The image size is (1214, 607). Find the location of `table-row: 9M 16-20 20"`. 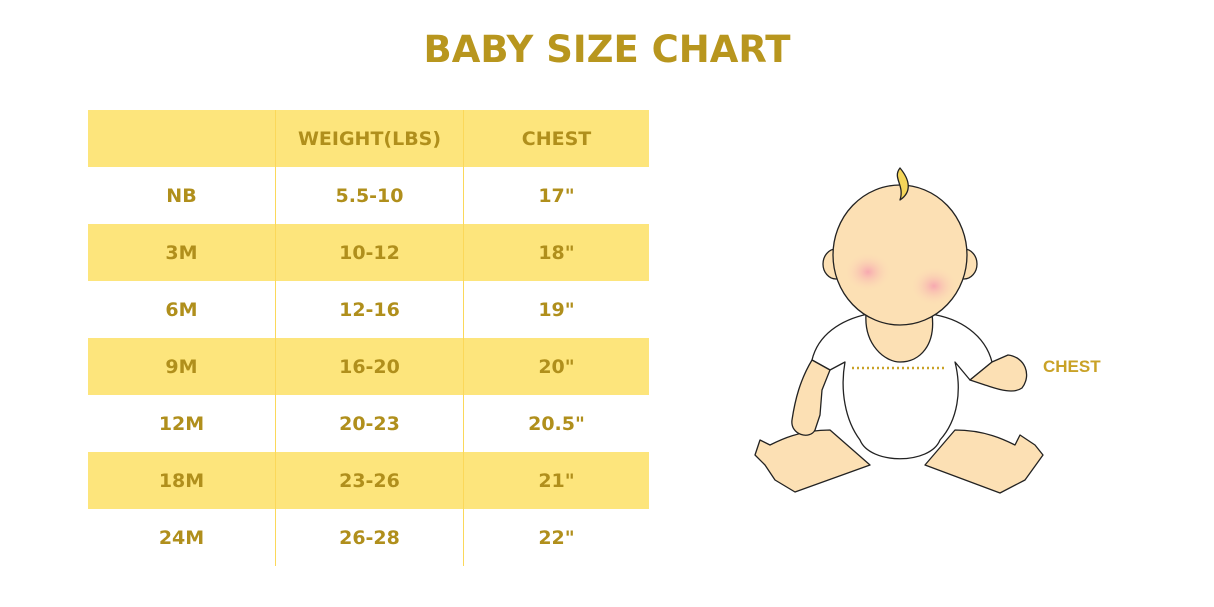

table-row: 9M 16-20 20" is located at coordinates (368, 366).